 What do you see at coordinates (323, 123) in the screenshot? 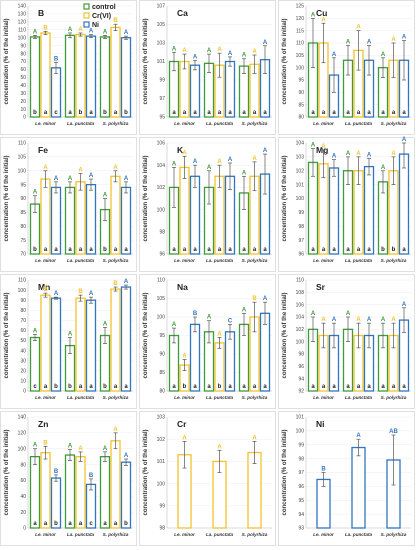
I see `x-category-label: Le. minor` at bounding box center [323, 123].